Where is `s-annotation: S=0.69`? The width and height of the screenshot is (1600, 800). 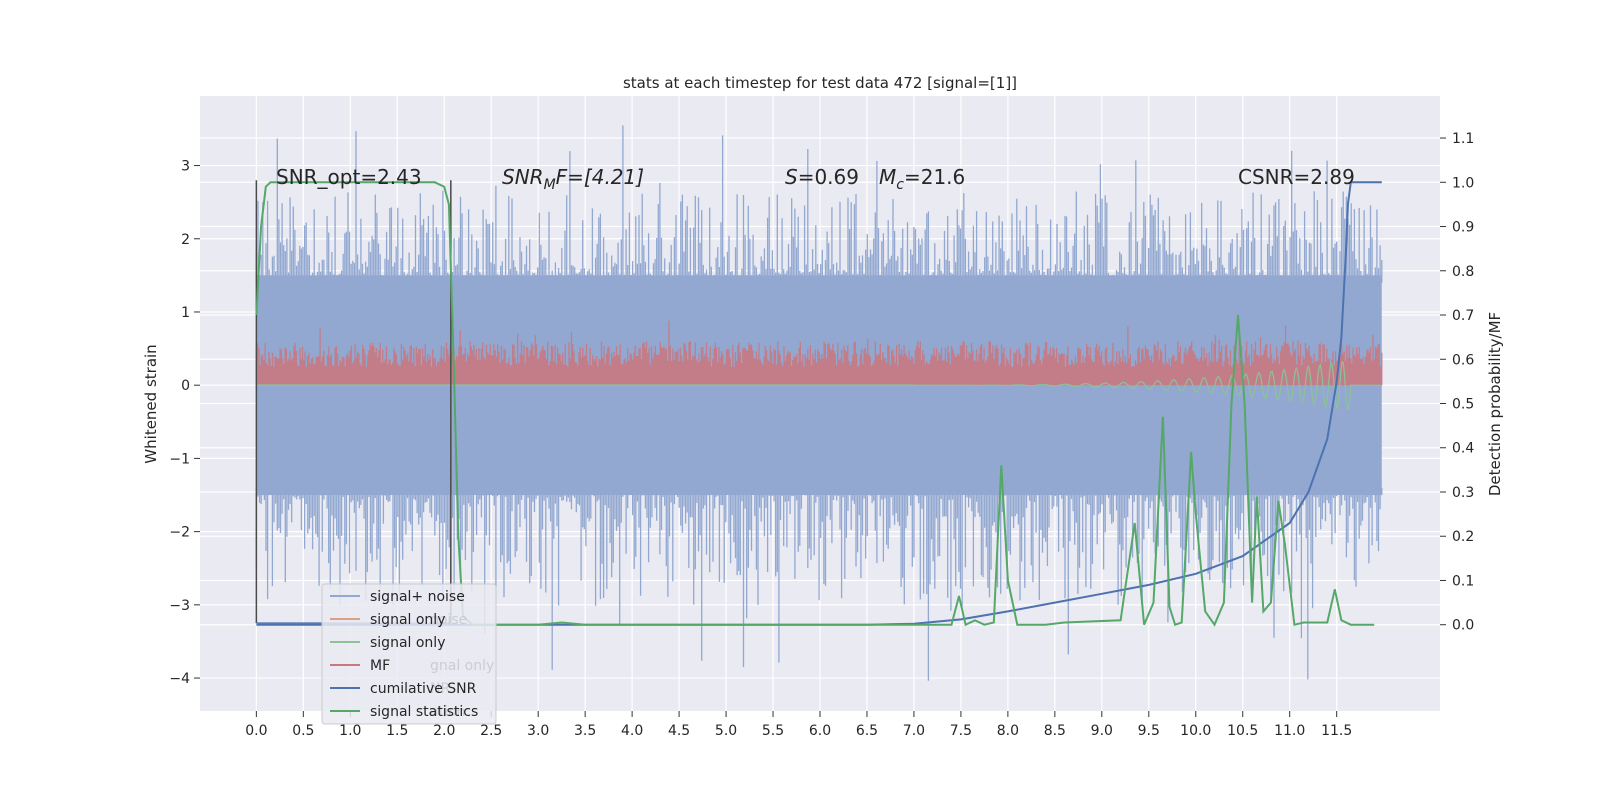
s-annotation: S=0.69 is located at coordinates (822, 177).